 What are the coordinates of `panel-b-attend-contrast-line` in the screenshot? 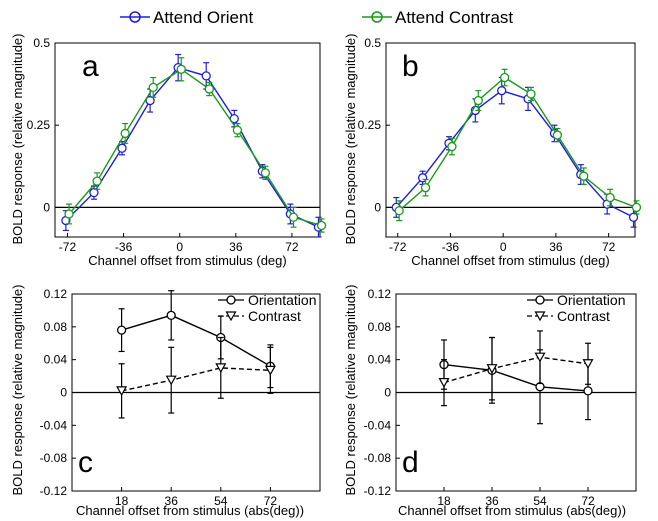 It's located at (517, 144).